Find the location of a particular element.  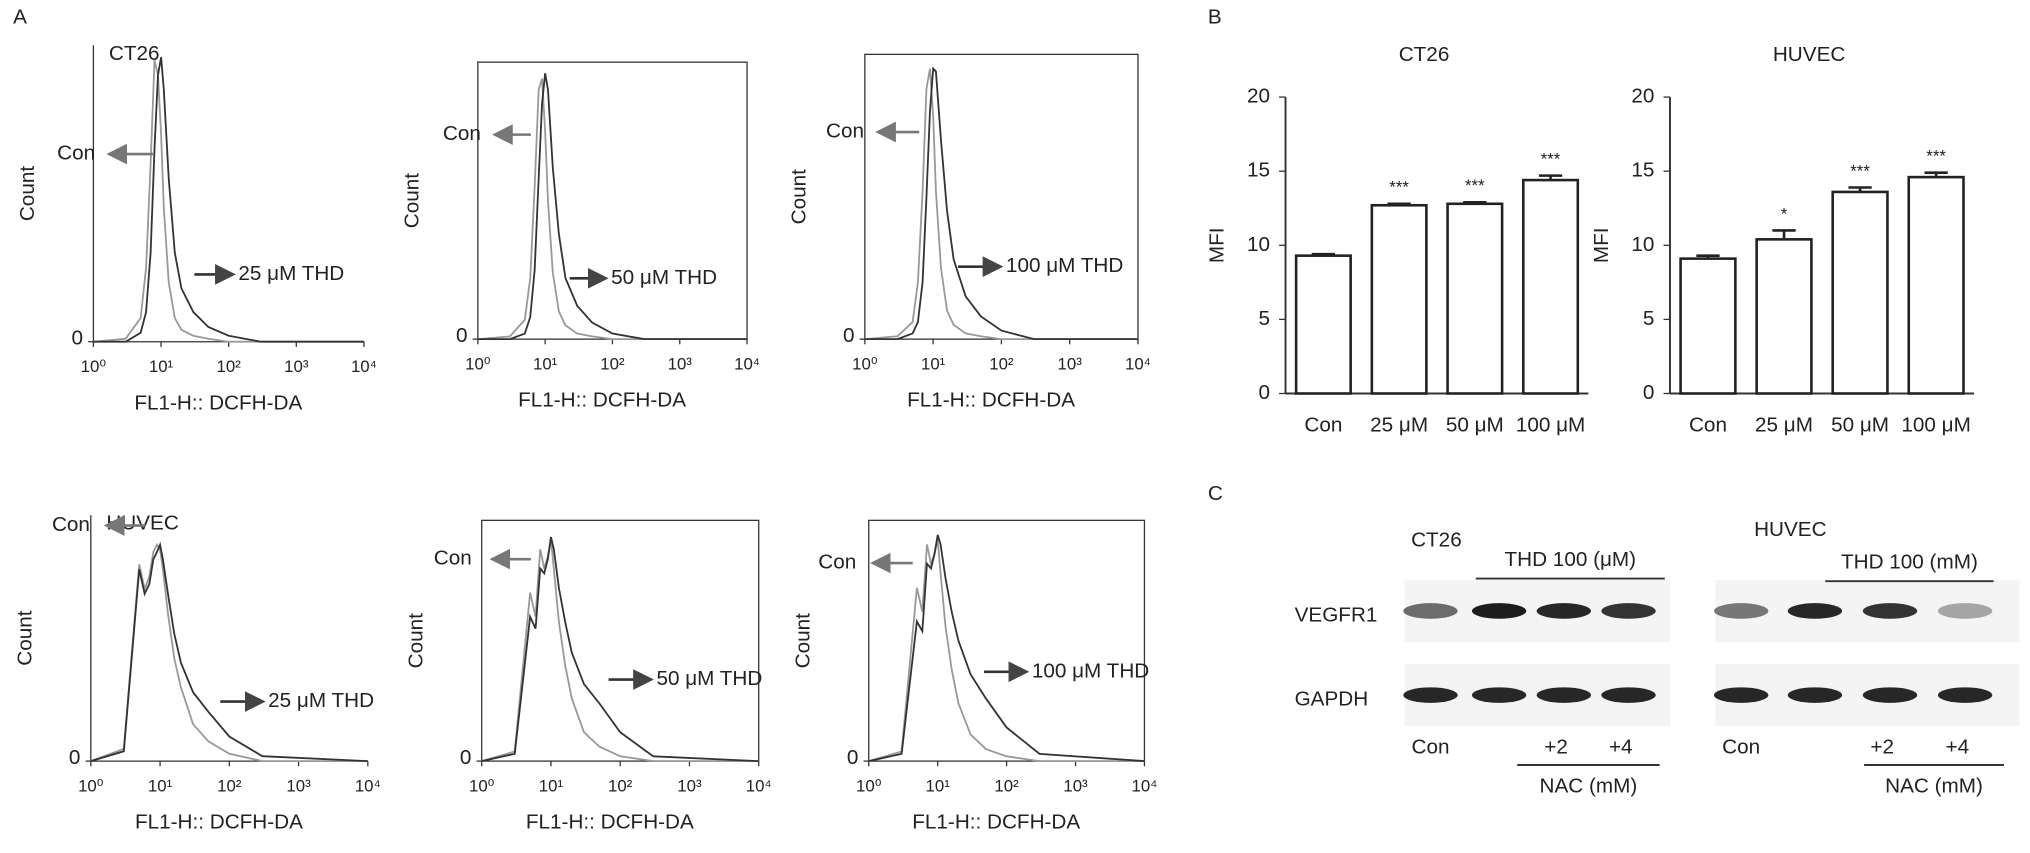

x-tick-label: 25 μM is located at coordinates (1784, 424).